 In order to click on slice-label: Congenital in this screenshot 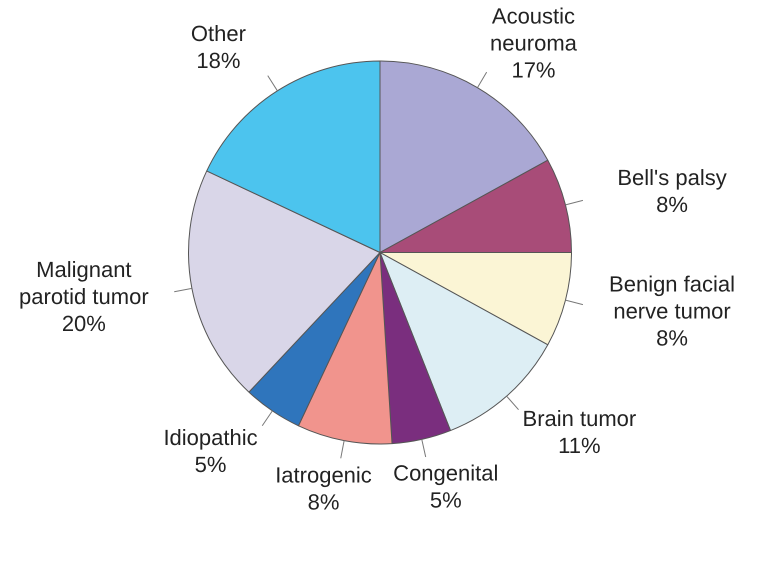, I will do `click(445, 473)`.